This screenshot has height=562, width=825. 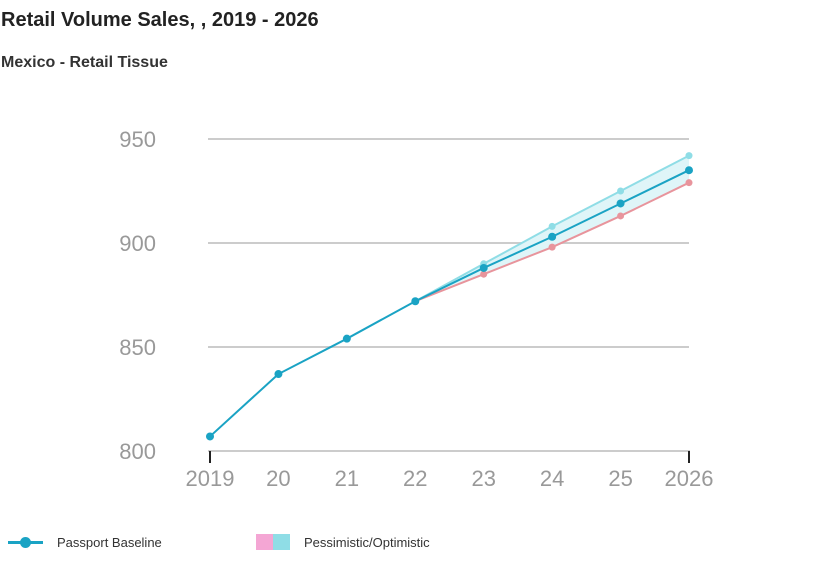 What do you see at coordinates (210, 436) in the screenshot?
I see `baseline-point-2019` at bounding box center [210, 436].